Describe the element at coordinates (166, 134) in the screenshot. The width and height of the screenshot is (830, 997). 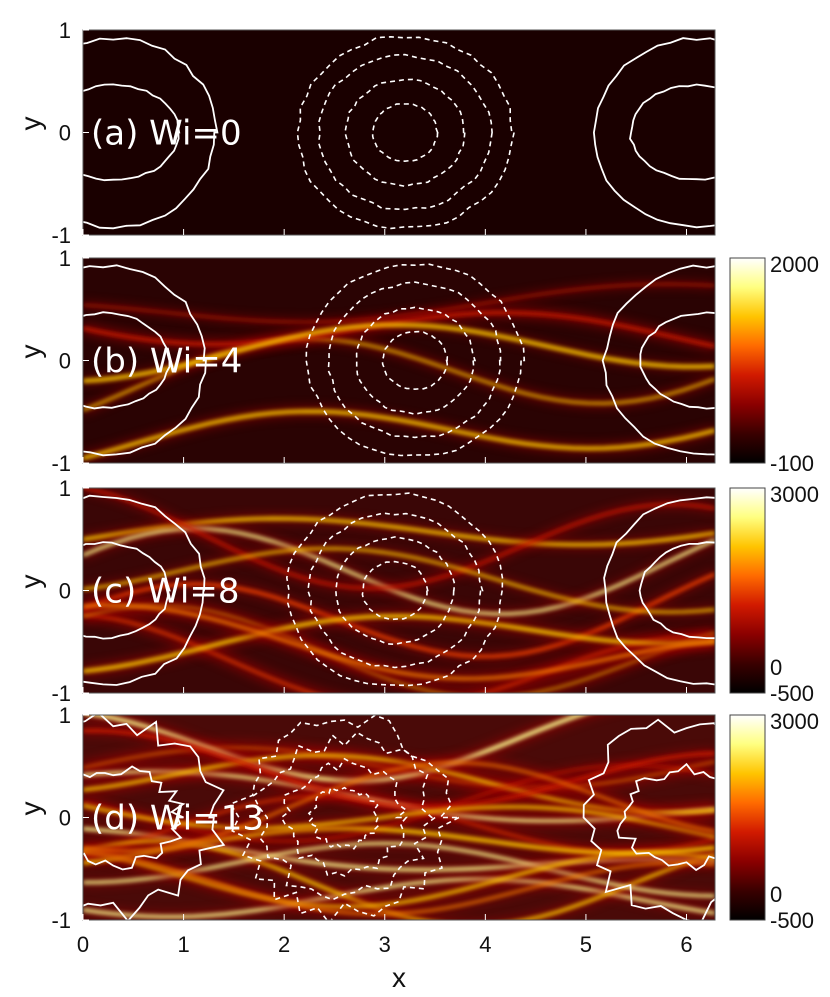
I see `panel-label: (a) Wi=0` at that location.